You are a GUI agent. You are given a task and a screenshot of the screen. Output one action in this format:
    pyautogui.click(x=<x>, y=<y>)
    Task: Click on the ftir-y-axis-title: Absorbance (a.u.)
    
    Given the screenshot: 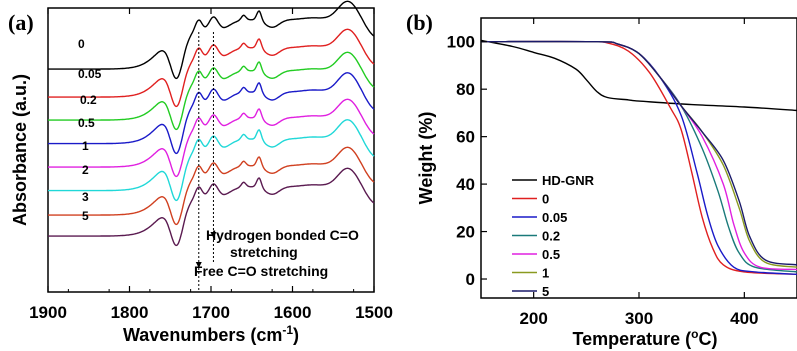 What is the action you would take?
    pyautogui.click(x=20, y=150)
    